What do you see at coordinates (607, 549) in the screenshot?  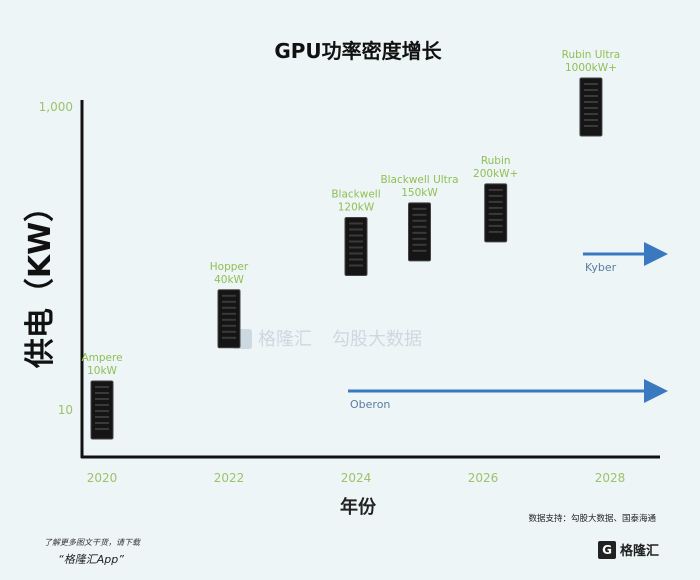 I see `brand-mark-icon: G` at bounding box center [607, 549].